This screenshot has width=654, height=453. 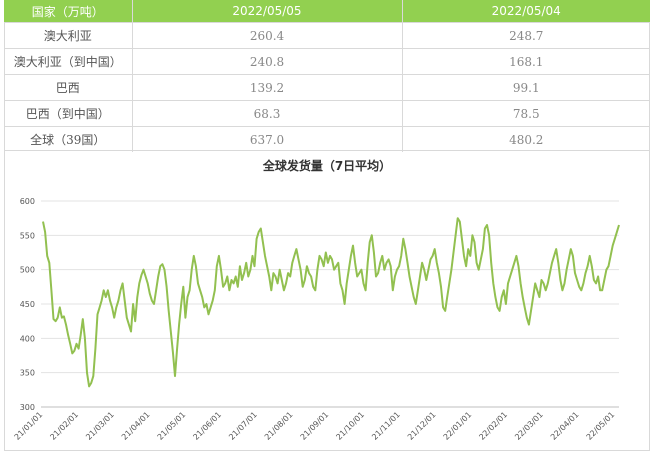 I want to click on row-value-2: 480.2, so click(x=525, y=139).